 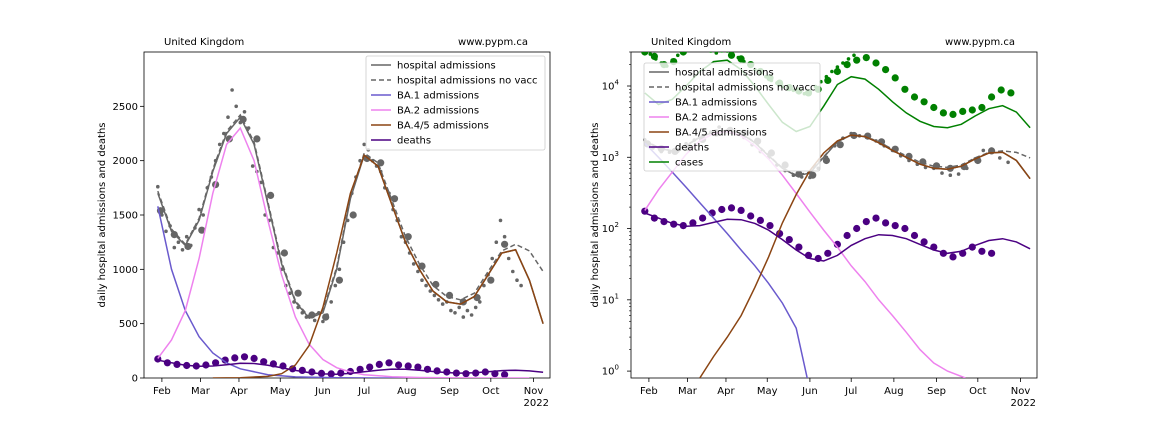 I want to click on x-tick-label: Sep, so click(x=449, y=391).